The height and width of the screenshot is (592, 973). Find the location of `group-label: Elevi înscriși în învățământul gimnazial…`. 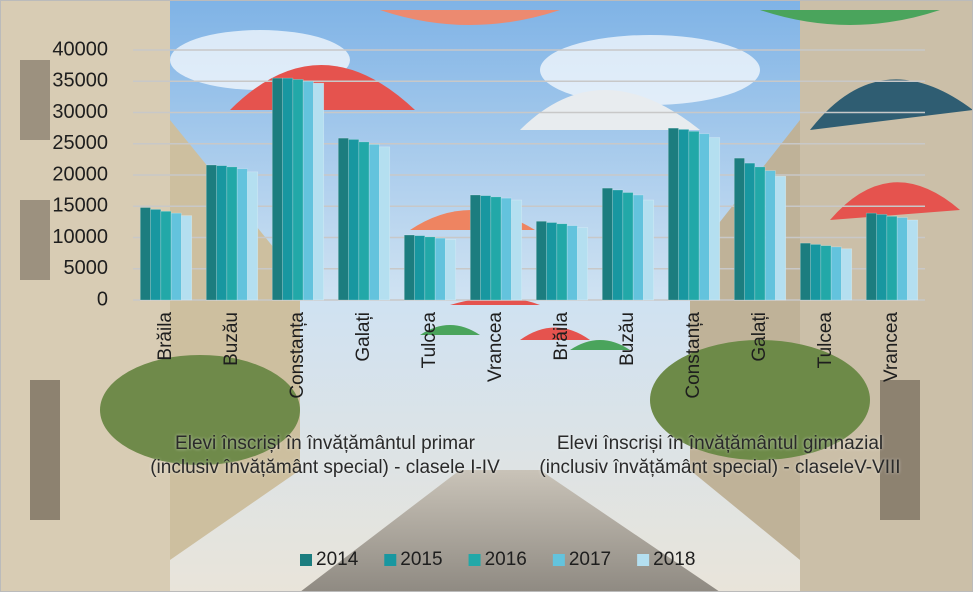

group-label: Elevi înscriși în învățământul gimnazial… is located at coordinates (720, 455).